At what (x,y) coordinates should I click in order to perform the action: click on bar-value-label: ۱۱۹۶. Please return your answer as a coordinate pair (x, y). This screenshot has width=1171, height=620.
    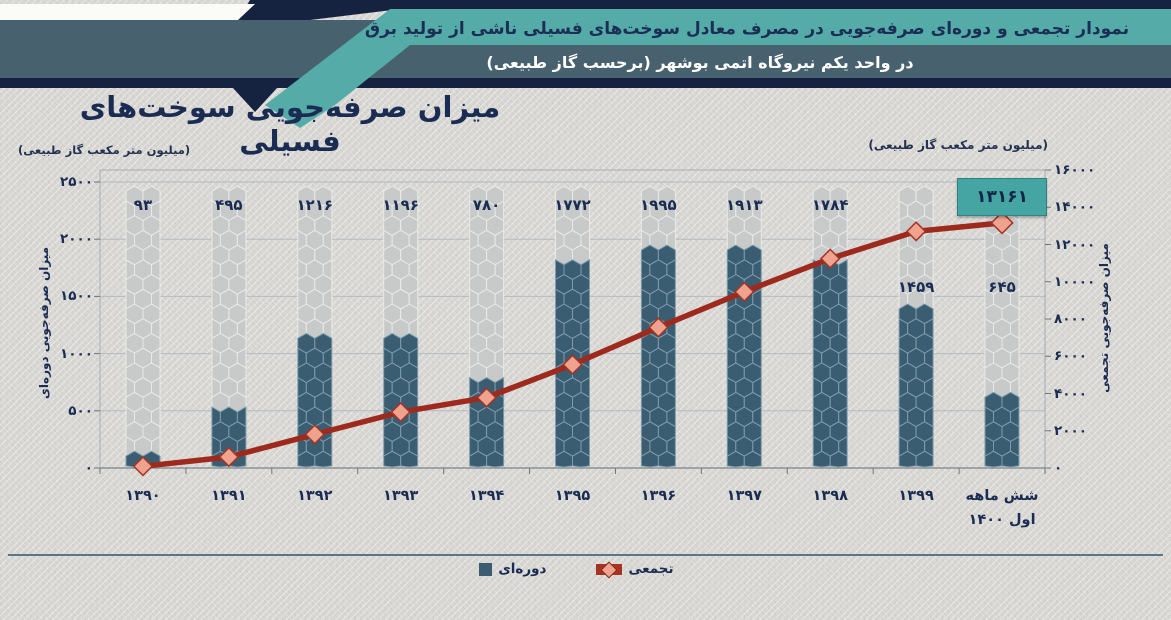
    Looking at the image, I should click on (400, 205).